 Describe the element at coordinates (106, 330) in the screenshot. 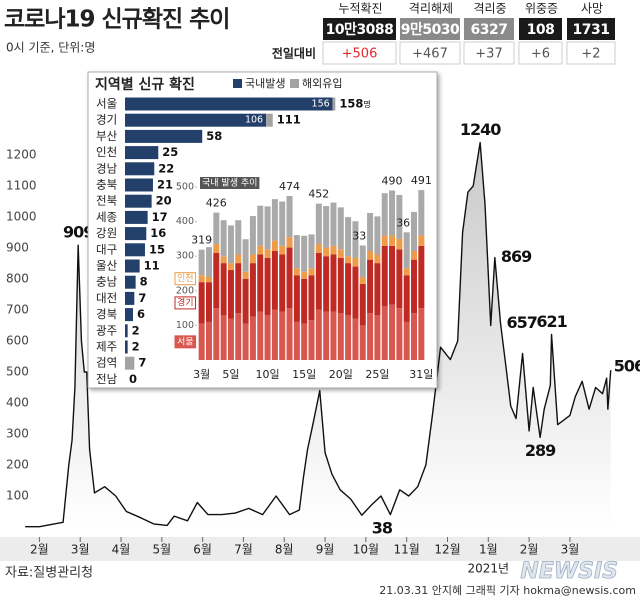

I see `category-label: 광주` at that location.